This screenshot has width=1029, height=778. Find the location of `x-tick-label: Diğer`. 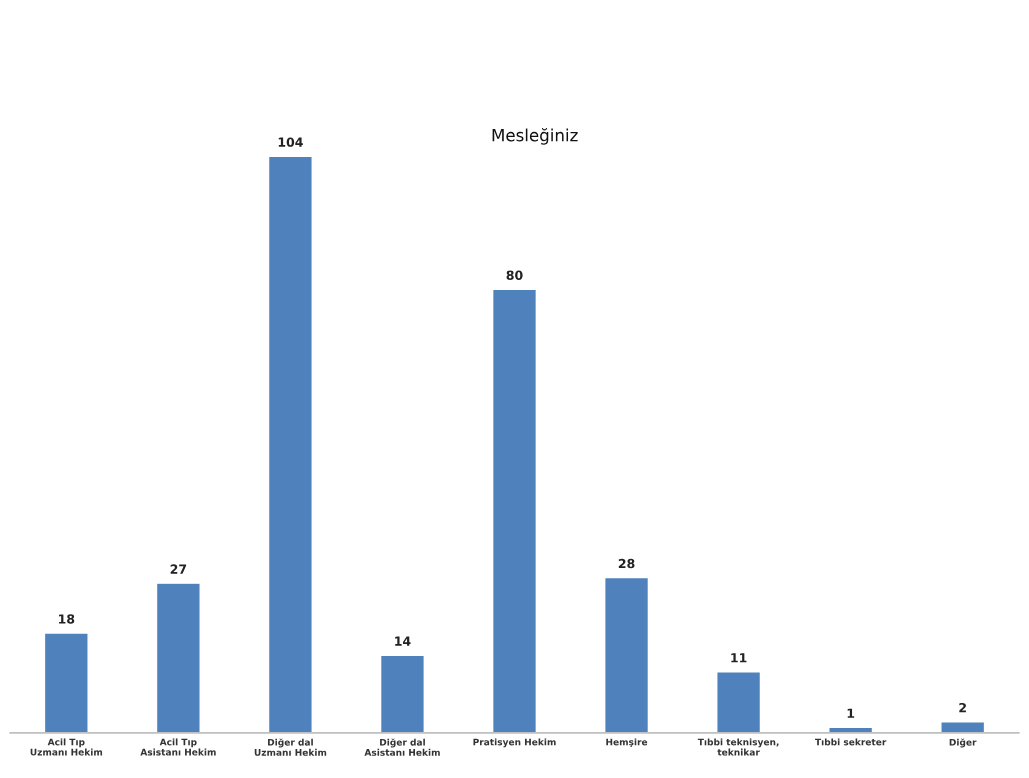

x-tick-label: Diğer is located at coordinates (963, 743).